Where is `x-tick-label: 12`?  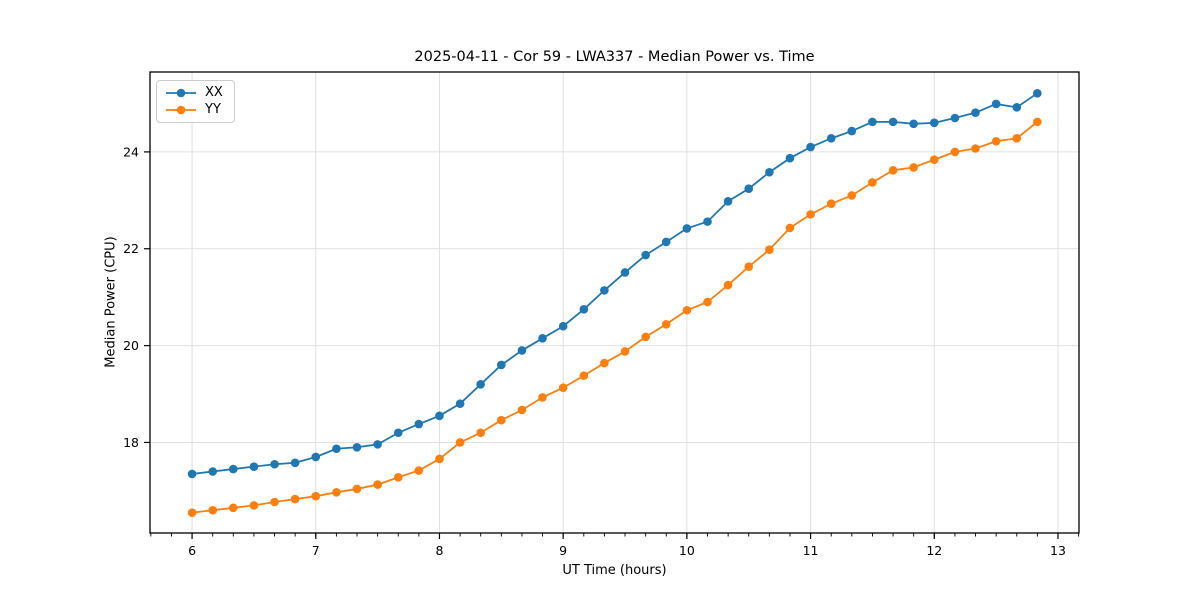 x-tick-label: 12 is located at coordinates (934, 550).